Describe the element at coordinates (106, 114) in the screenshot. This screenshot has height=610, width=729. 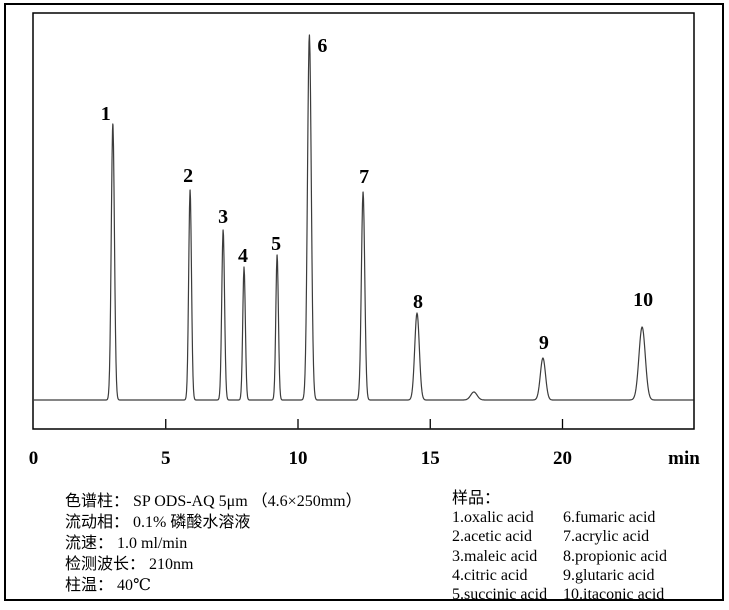
I see `peak-label: 1` at that location.